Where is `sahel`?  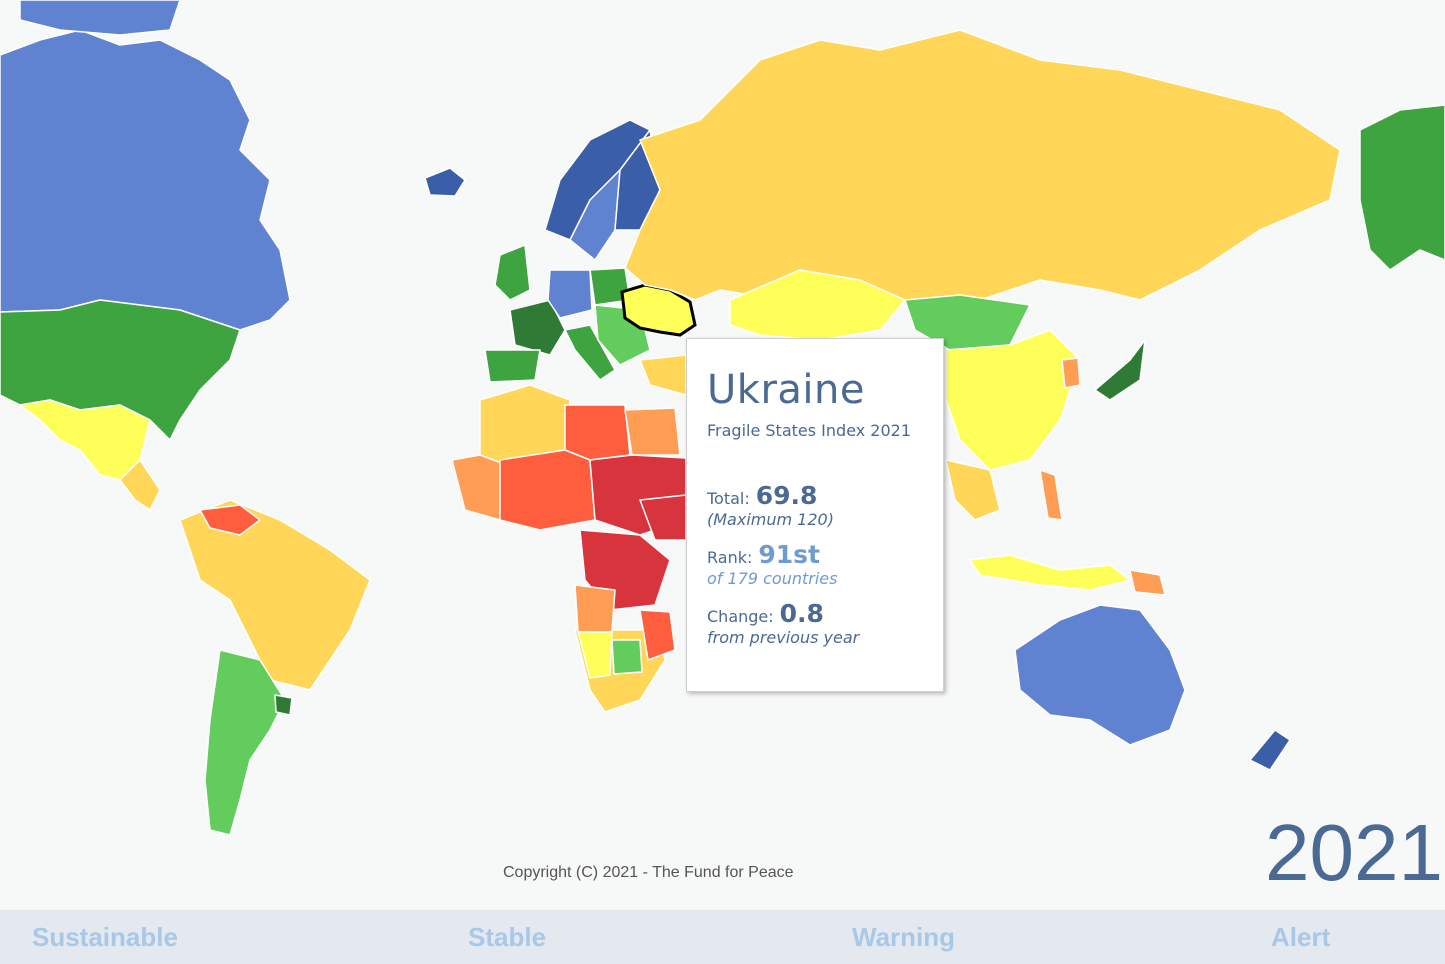 sahel is located at coordinates (547, 490).